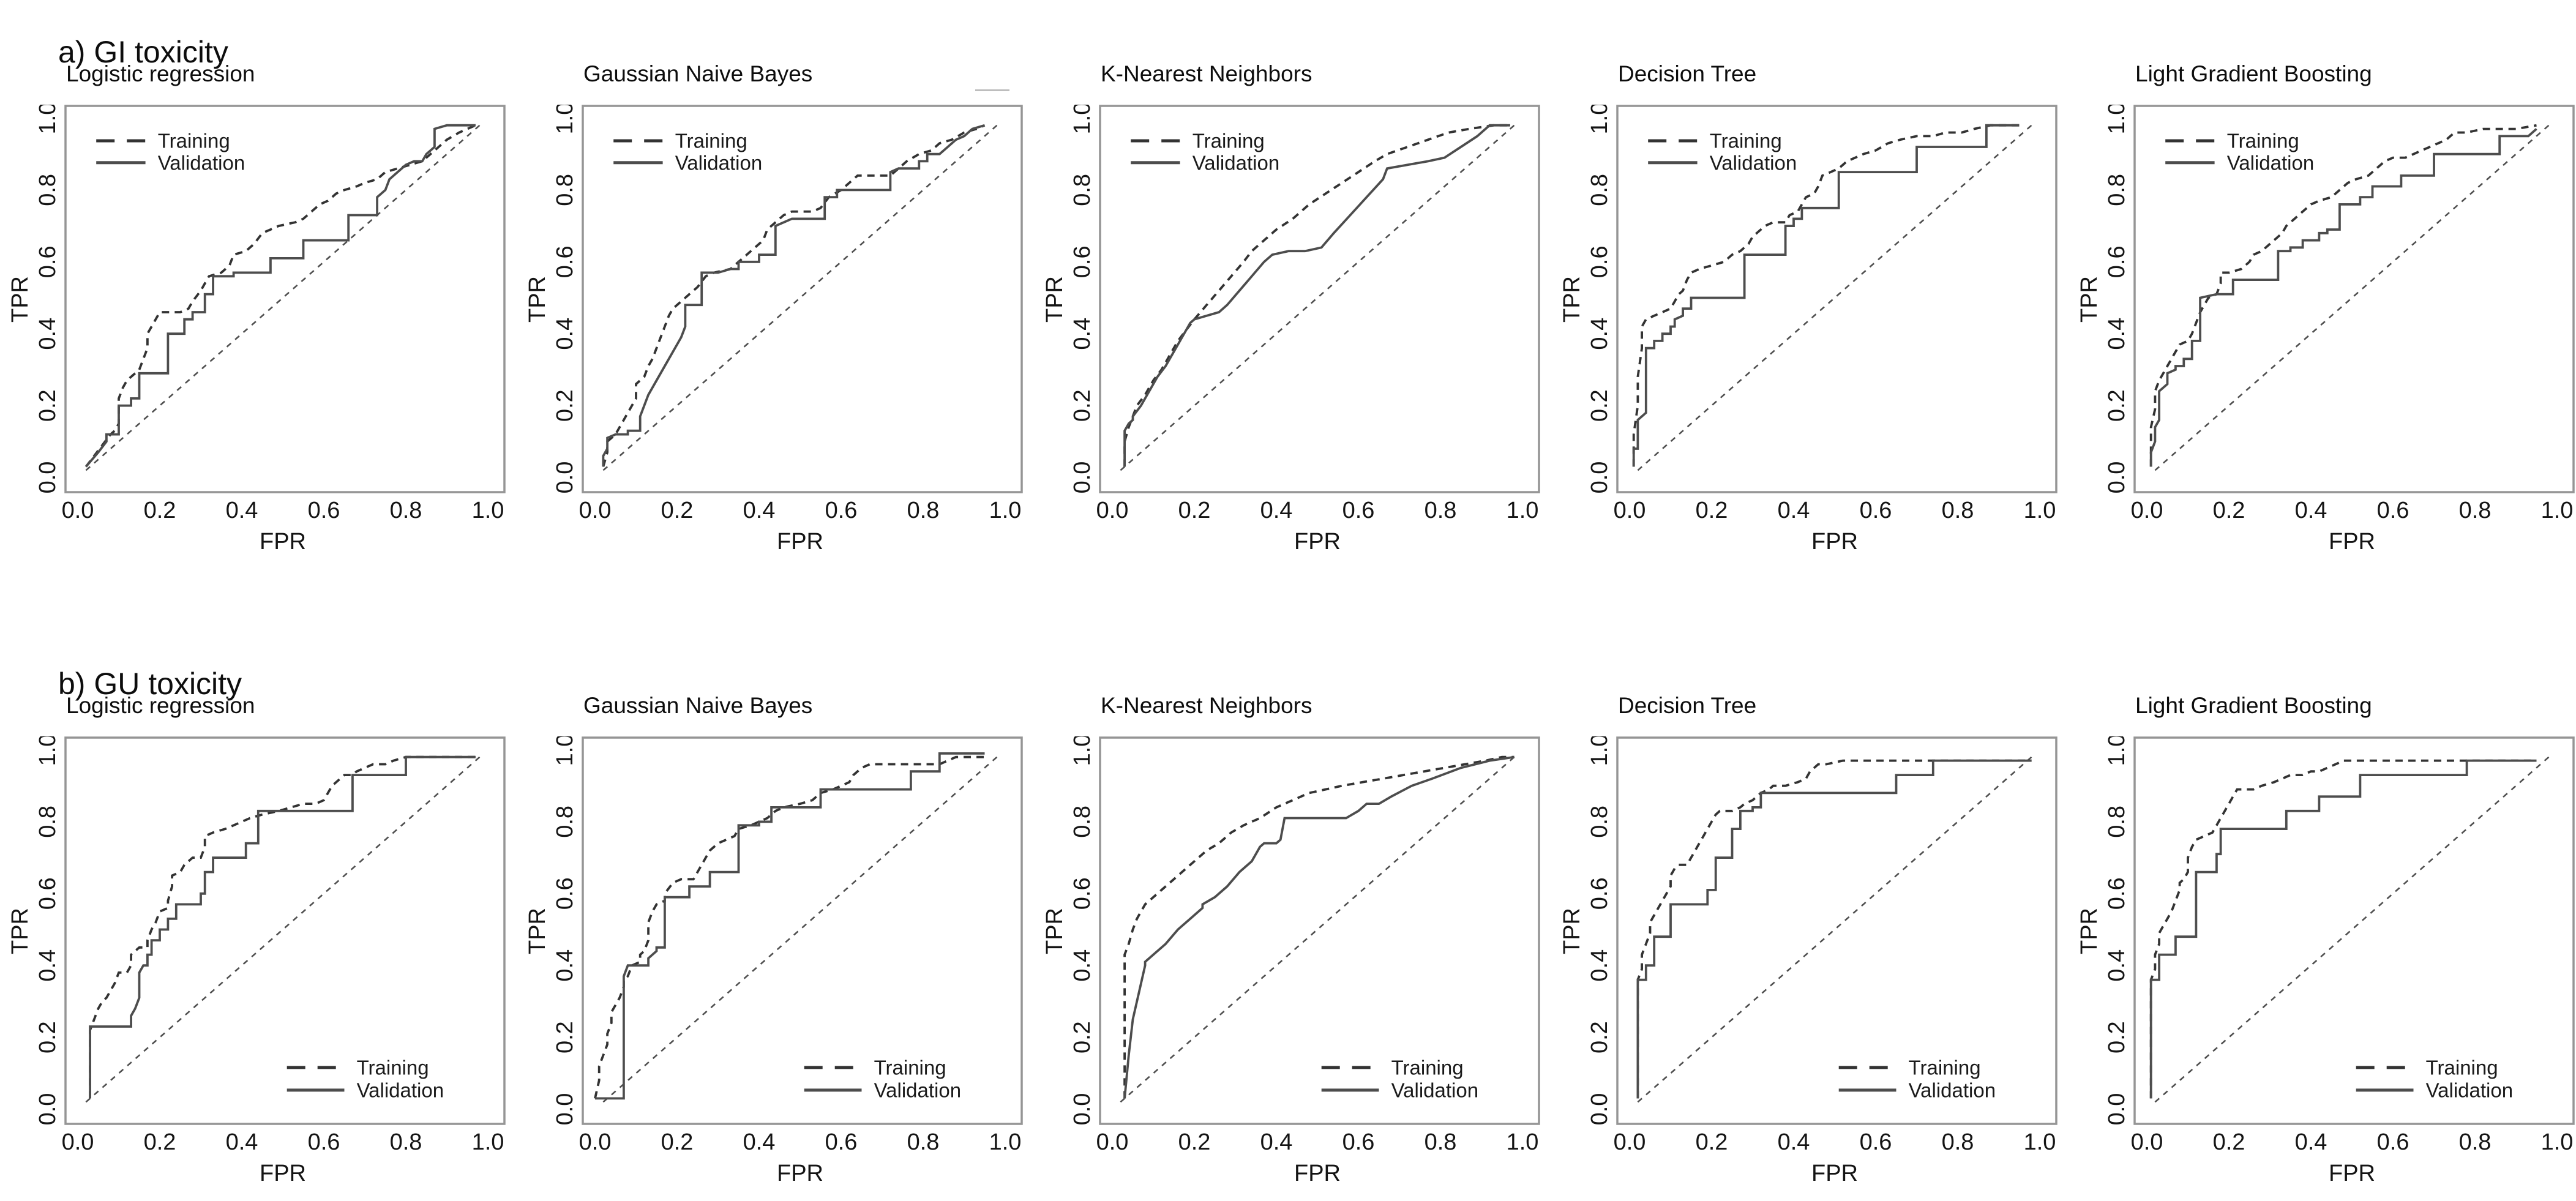 This screenshot has width=2576, height=1201. I want to click on x-tick-label: 0.8, so click(406, 510).